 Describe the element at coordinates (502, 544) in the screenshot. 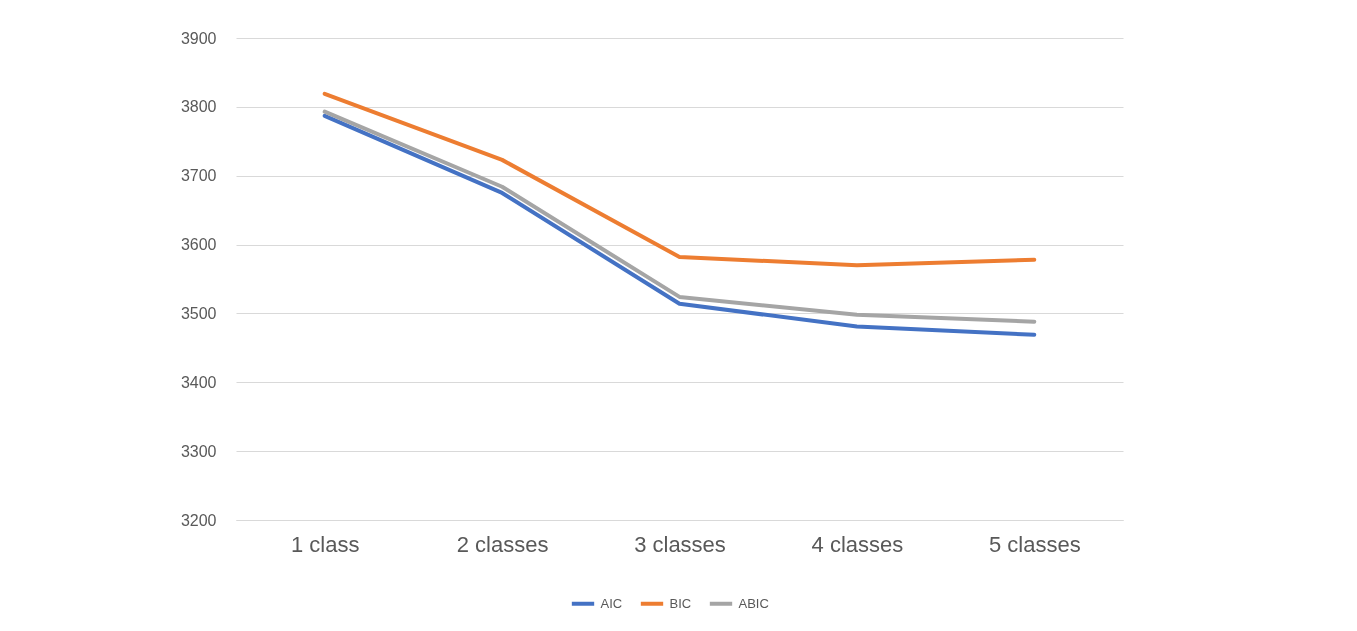

I see `x-tick-label: 2 classes` at that location.